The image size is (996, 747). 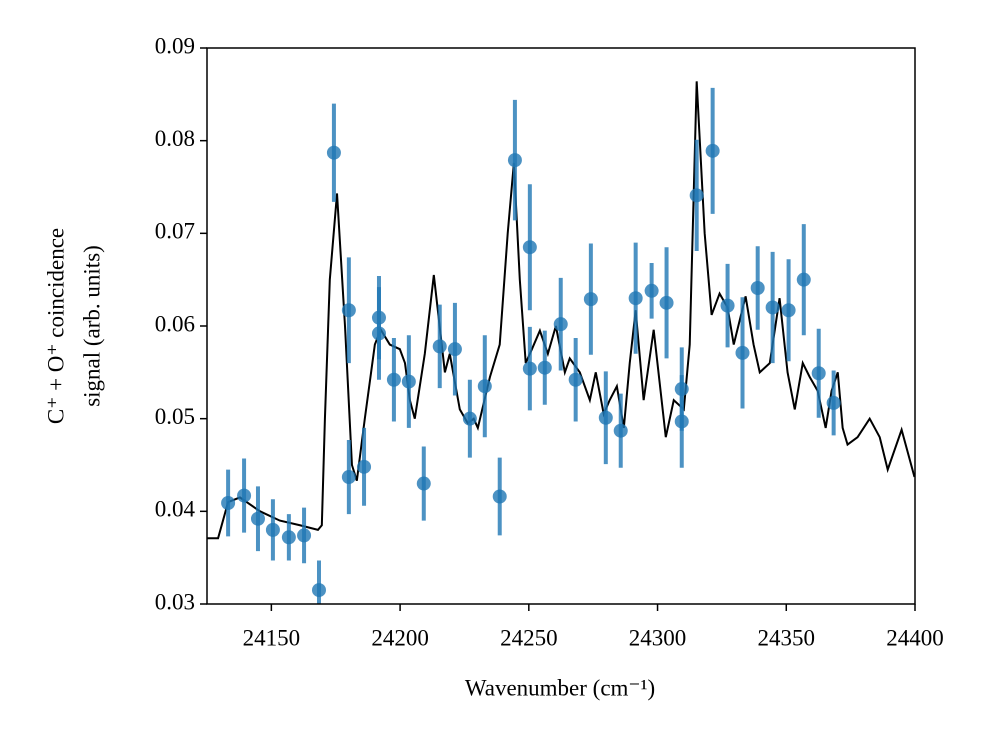 What do you see at coordinates (55, 326) in the screenshot?
I see `y-axis-label-line: C⁺ + O⁺ coincidence` at bounding box center [55, 326].